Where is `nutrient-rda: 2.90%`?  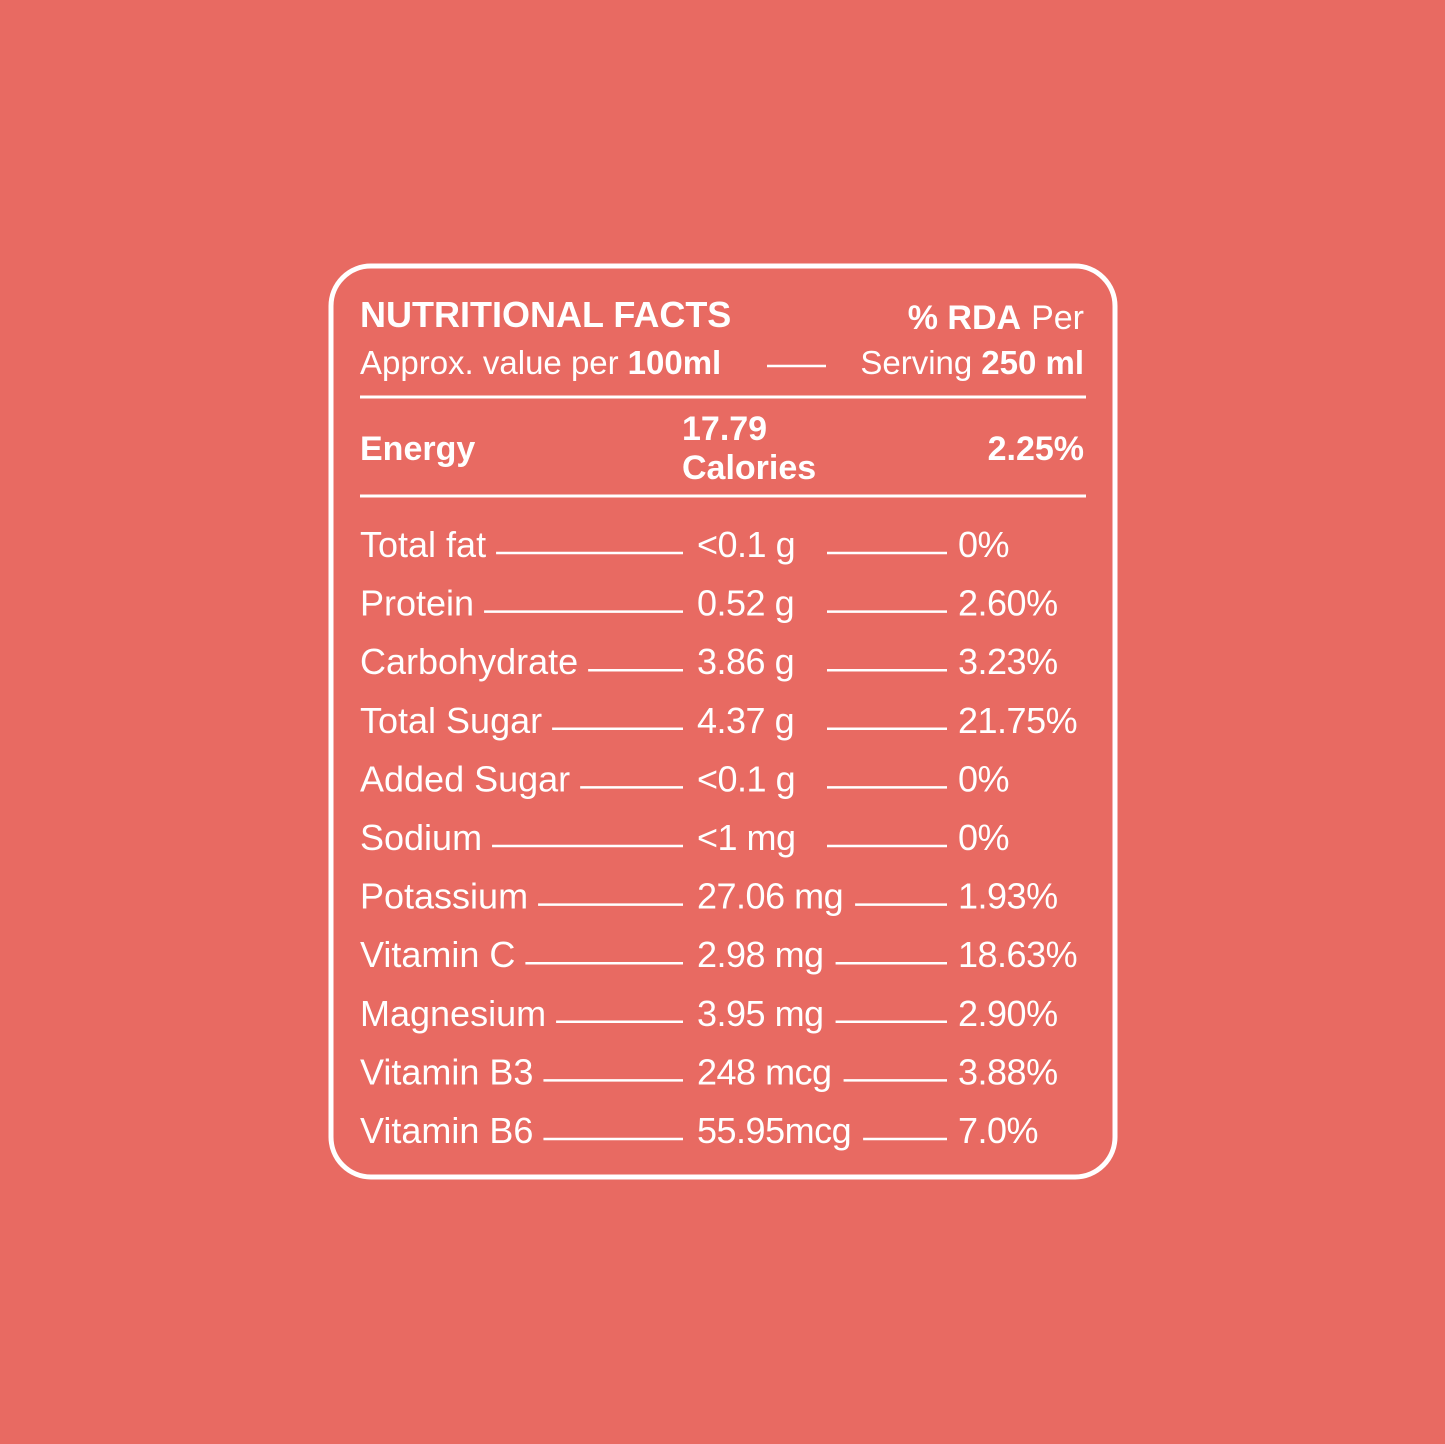
nutrient-rda: 2.90% is located at coordinates (1008, 1013).